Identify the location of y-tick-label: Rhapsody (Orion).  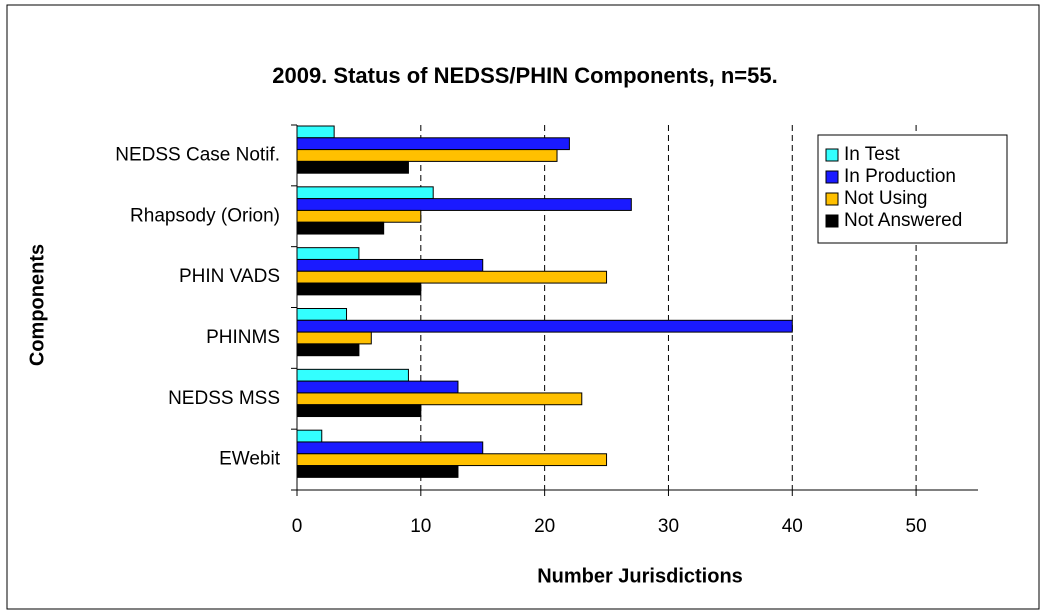
(205, 215).